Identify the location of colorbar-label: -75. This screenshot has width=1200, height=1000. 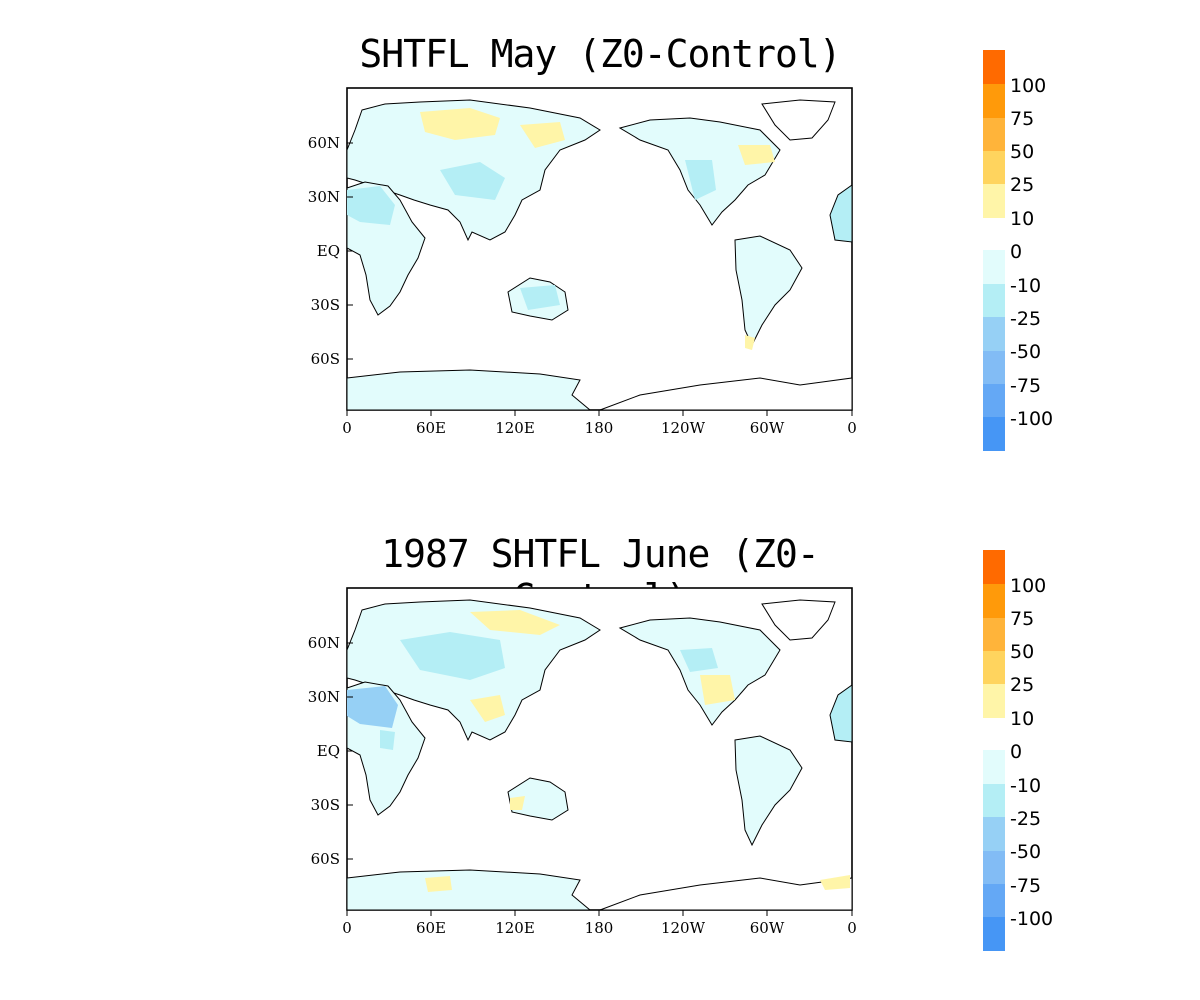
(1025, 886).